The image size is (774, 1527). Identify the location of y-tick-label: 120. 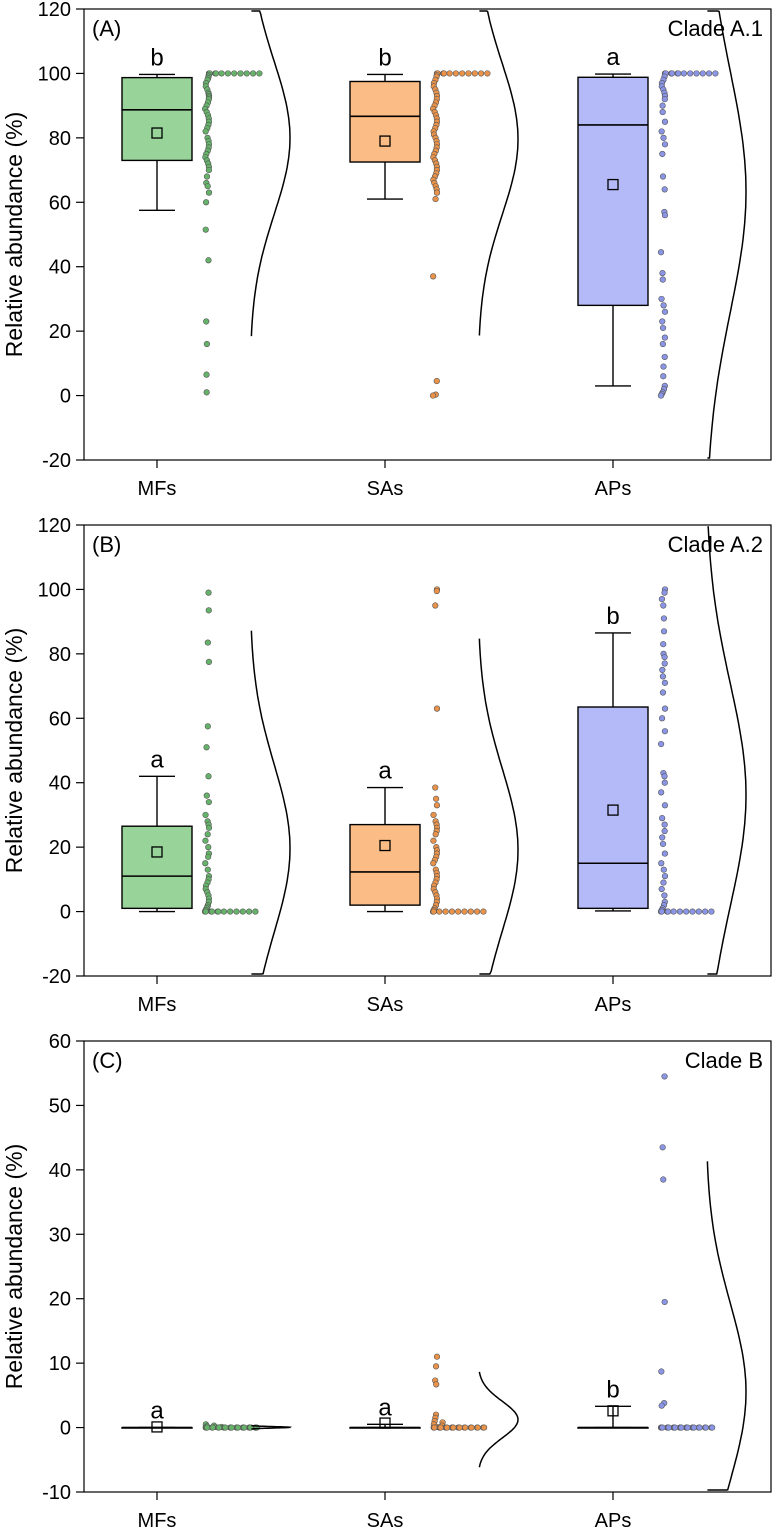
(54, 10).